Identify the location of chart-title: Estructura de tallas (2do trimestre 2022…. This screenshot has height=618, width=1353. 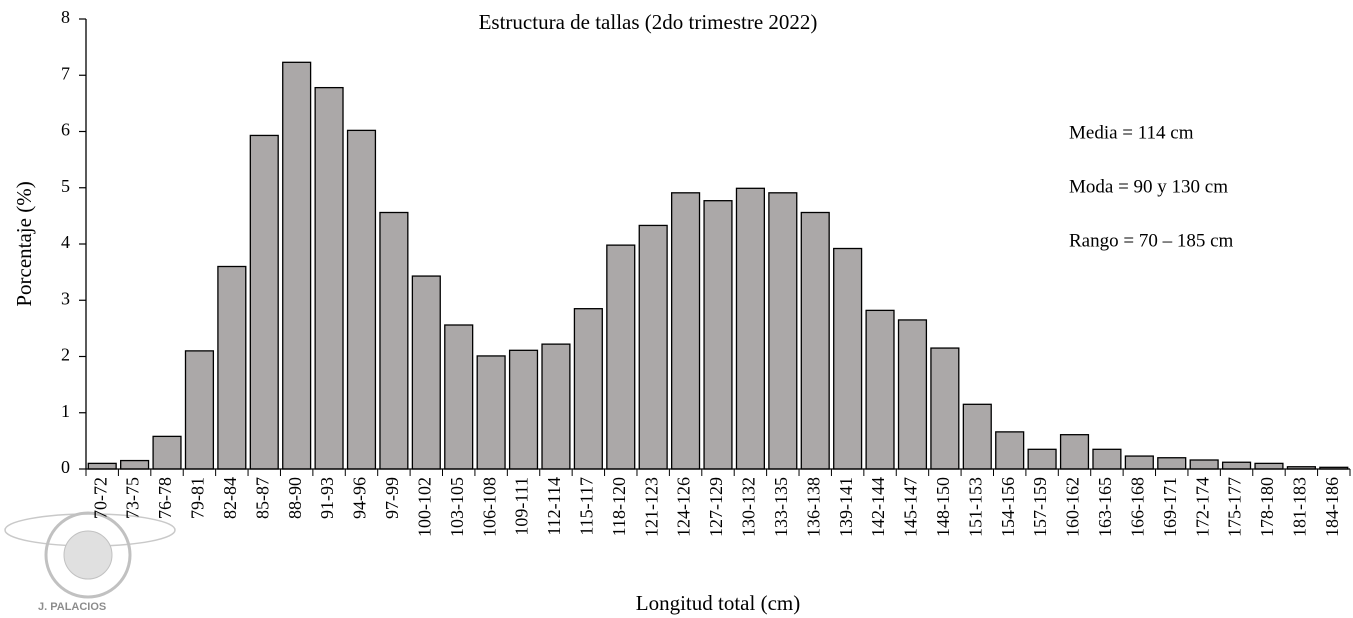
(648, 22).